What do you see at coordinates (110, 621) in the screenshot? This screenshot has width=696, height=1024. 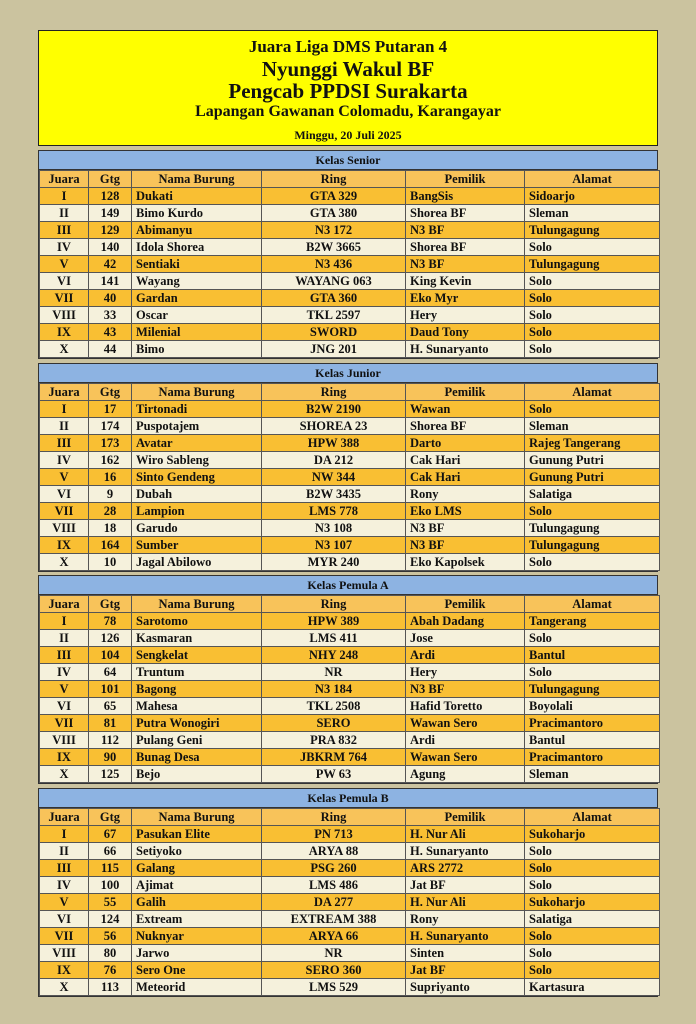 I see `cell: 78` at bounding box center [110, 621].